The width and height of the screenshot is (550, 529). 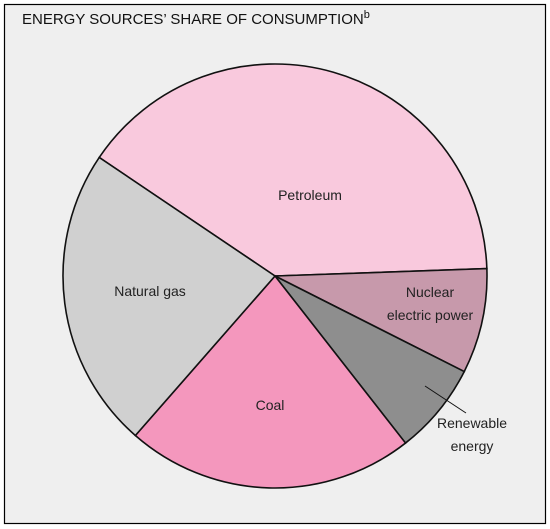 What do you see at coordinates (150, 291) in the screenshot?
I see `slice-label: Natural gas` at bounding box center [150, 291].